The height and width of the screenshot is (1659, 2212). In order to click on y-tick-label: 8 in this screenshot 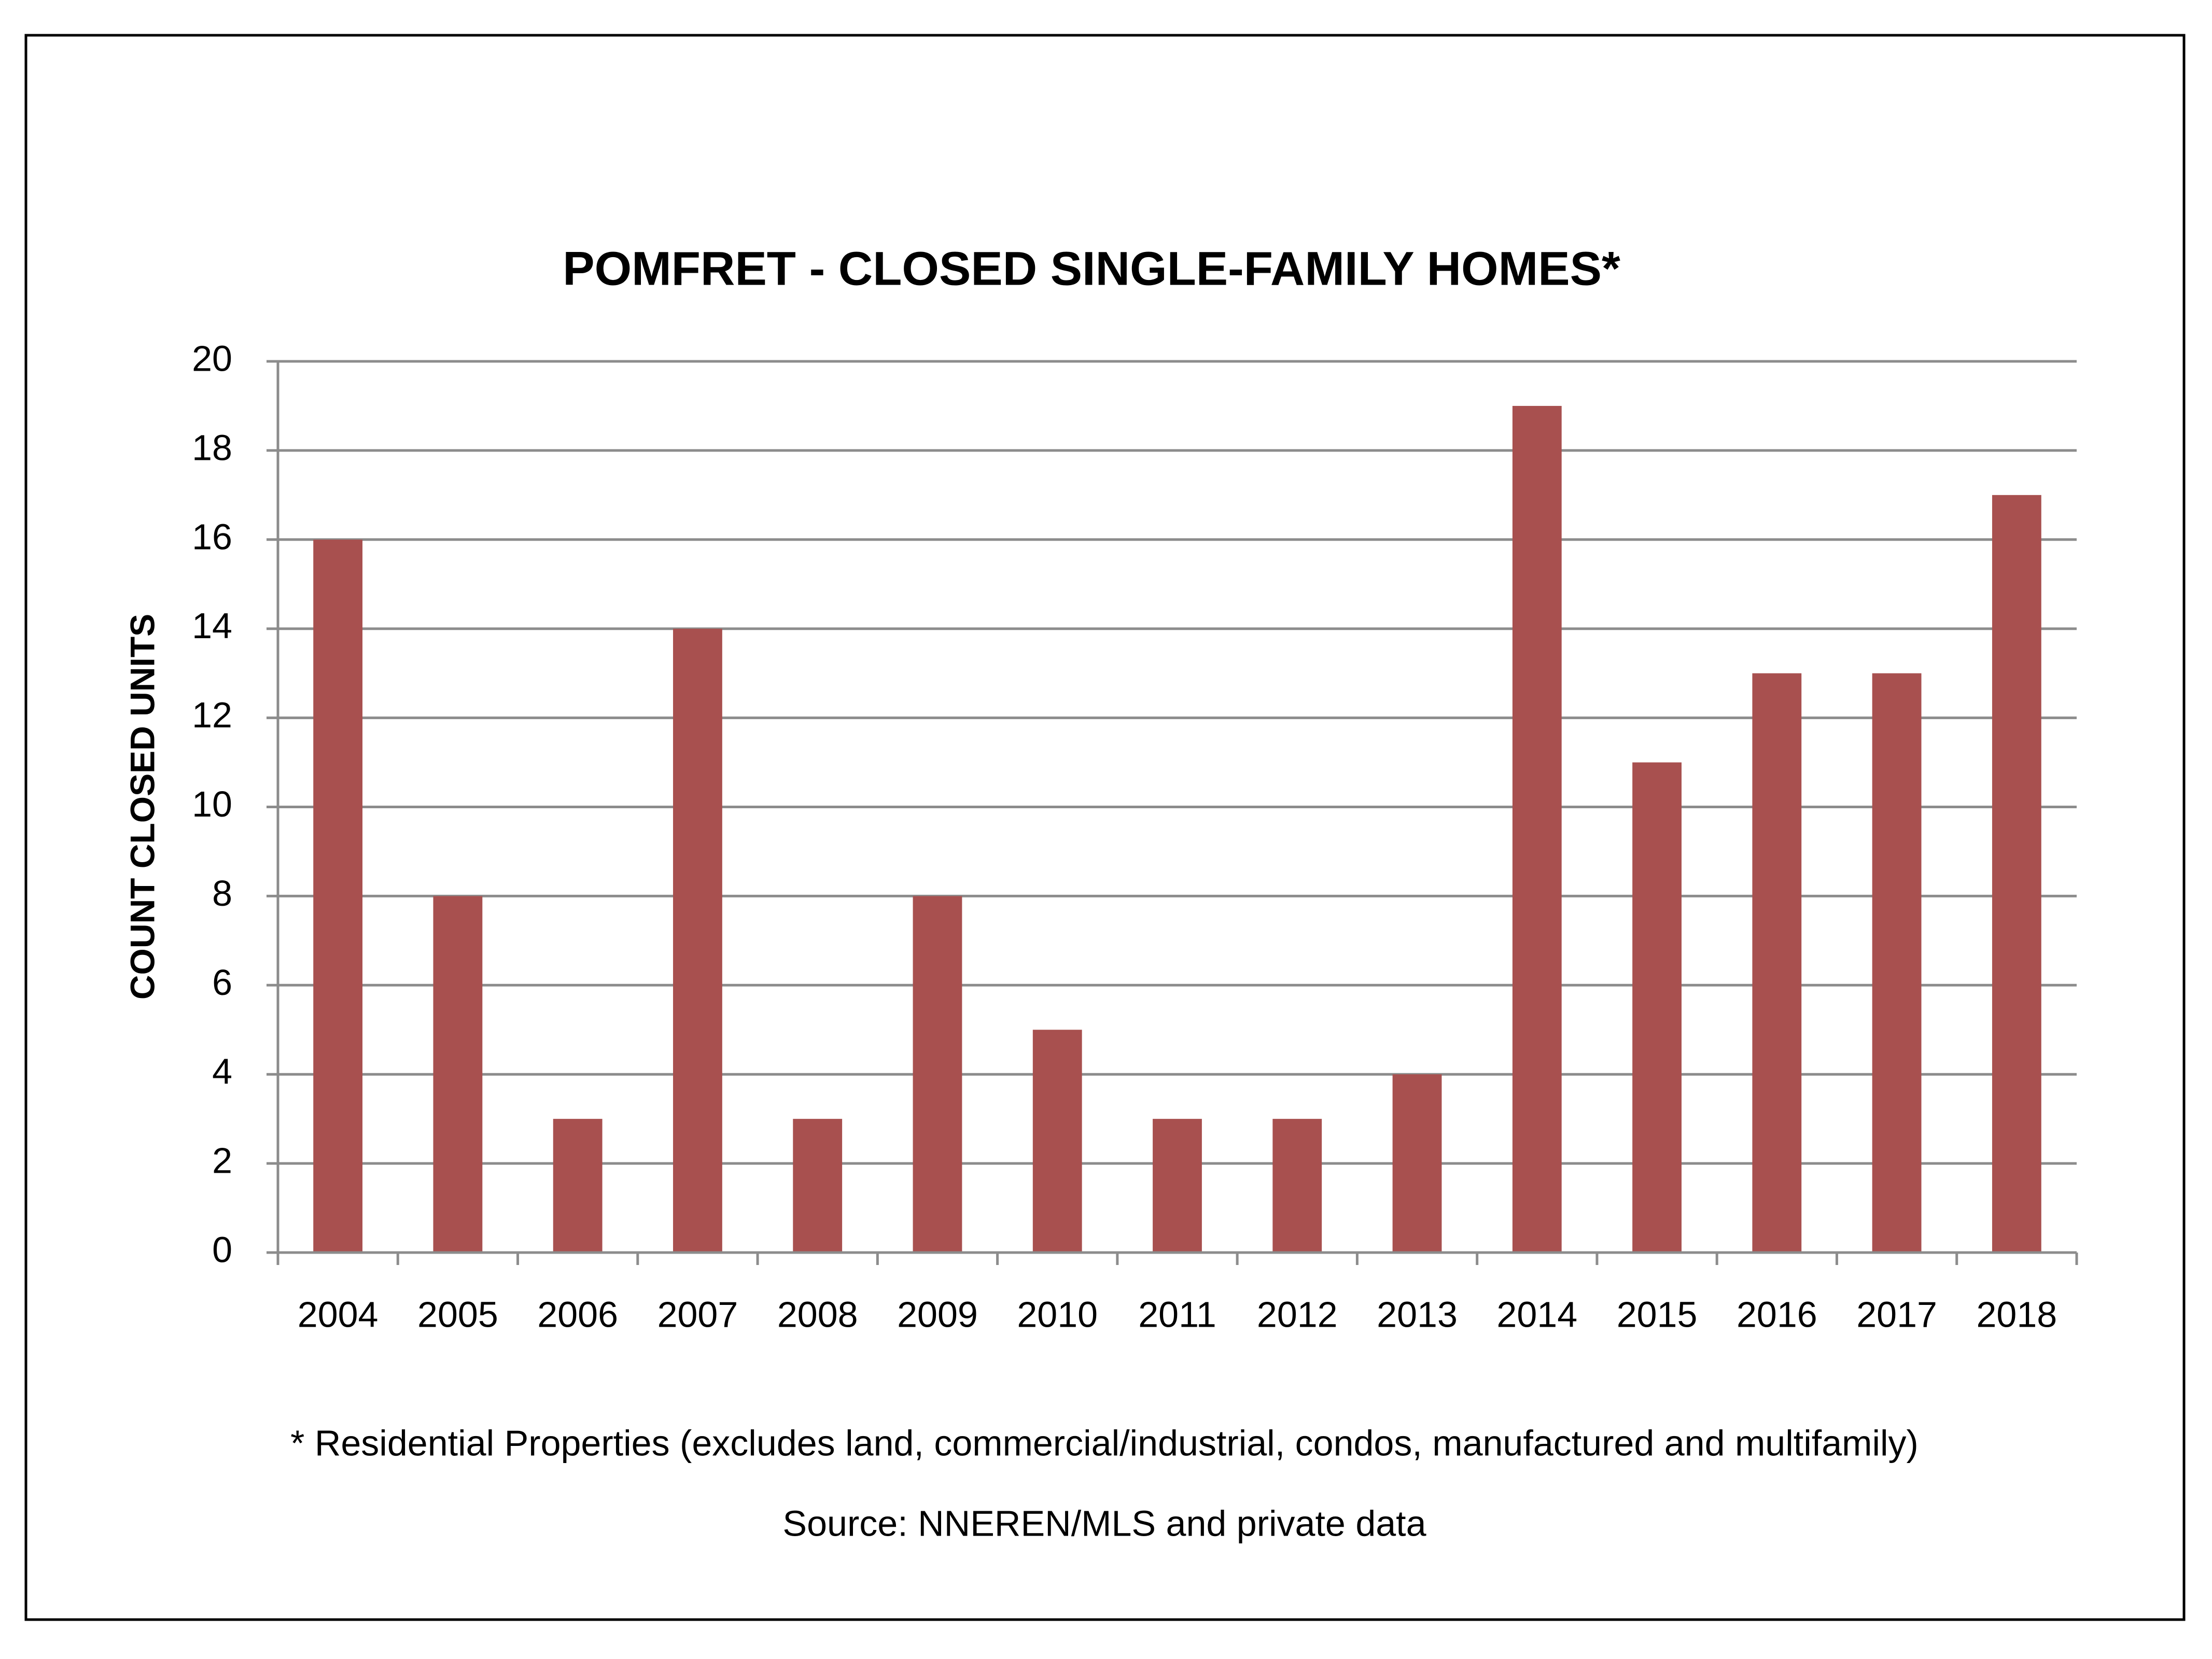, I will do `click(222, 893)`.